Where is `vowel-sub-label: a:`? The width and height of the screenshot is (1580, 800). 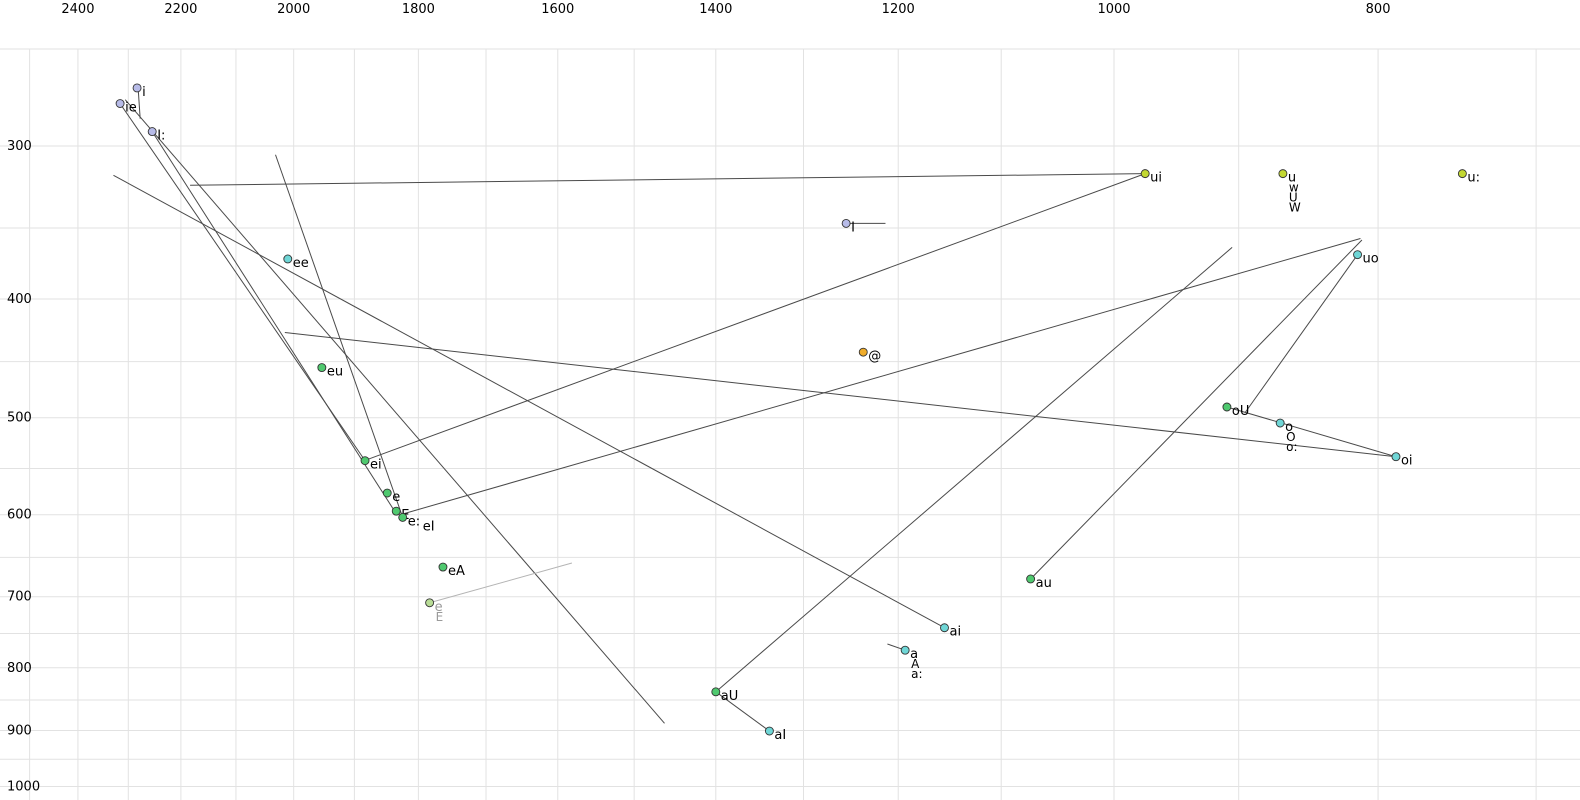
vowel-sub-label: a: is located at coordinates (916, 674).